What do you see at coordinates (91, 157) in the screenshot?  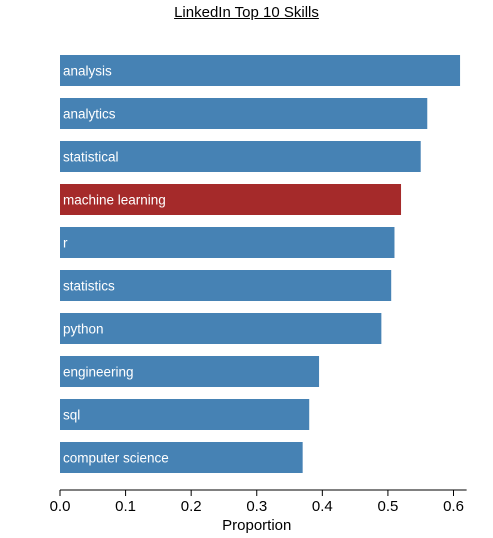 I see `bar-label: statistical` at bounding box center [91, 157].